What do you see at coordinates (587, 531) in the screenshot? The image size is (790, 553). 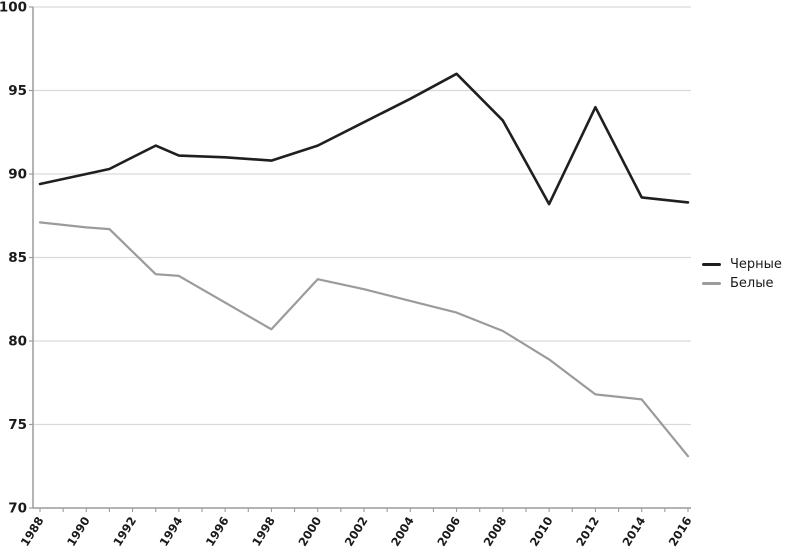 I see `x-axis-label: 2012` at bounding box center [587, 531].